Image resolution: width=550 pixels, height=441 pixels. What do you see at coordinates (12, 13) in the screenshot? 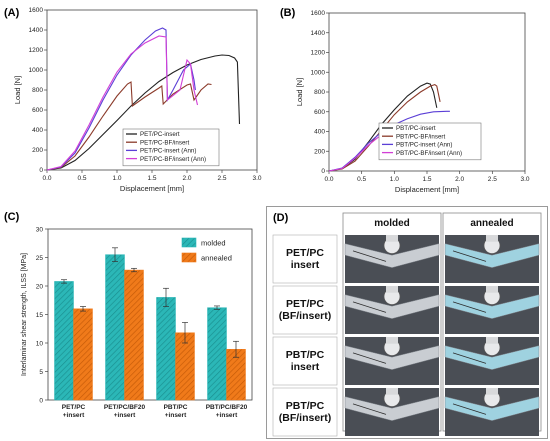
I see `panel-a-label: (A)` at bounding box center [12, 13].